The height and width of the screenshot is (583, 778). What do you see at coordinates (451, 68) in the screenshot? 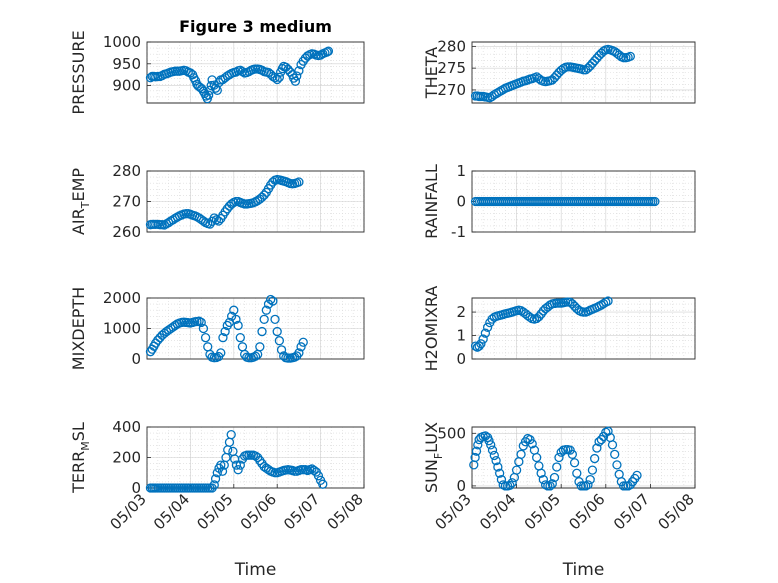
I see `y-tick-label: 275` at bounding box center [451, 68].